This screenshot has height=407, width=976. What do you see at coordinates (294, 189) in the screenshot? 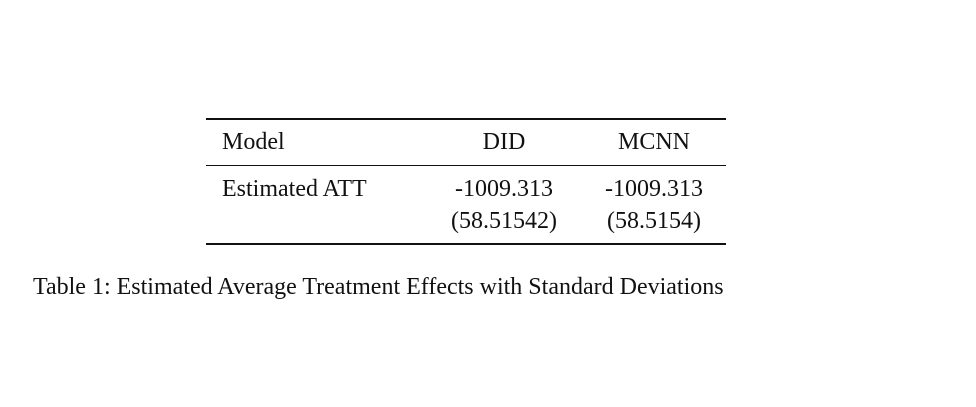
I see `row-label-estimated-att: Estimated ATT` at bounding box center [294, 189].